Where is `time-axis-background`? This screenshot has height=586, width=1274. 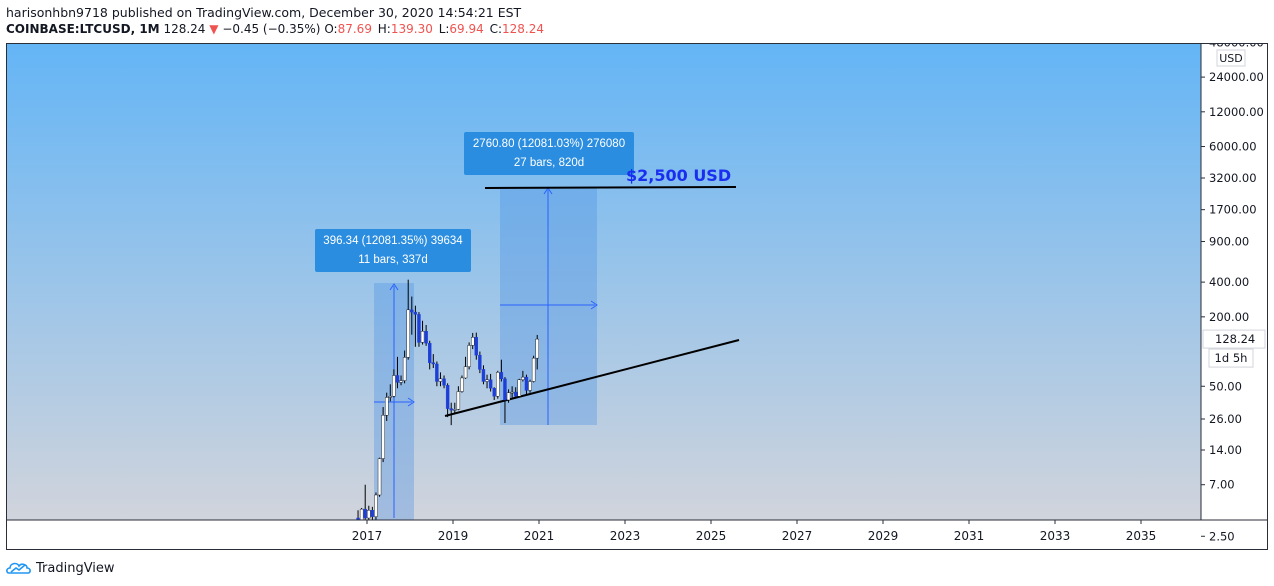
time-axis-background is located at coordinates (637, 535).